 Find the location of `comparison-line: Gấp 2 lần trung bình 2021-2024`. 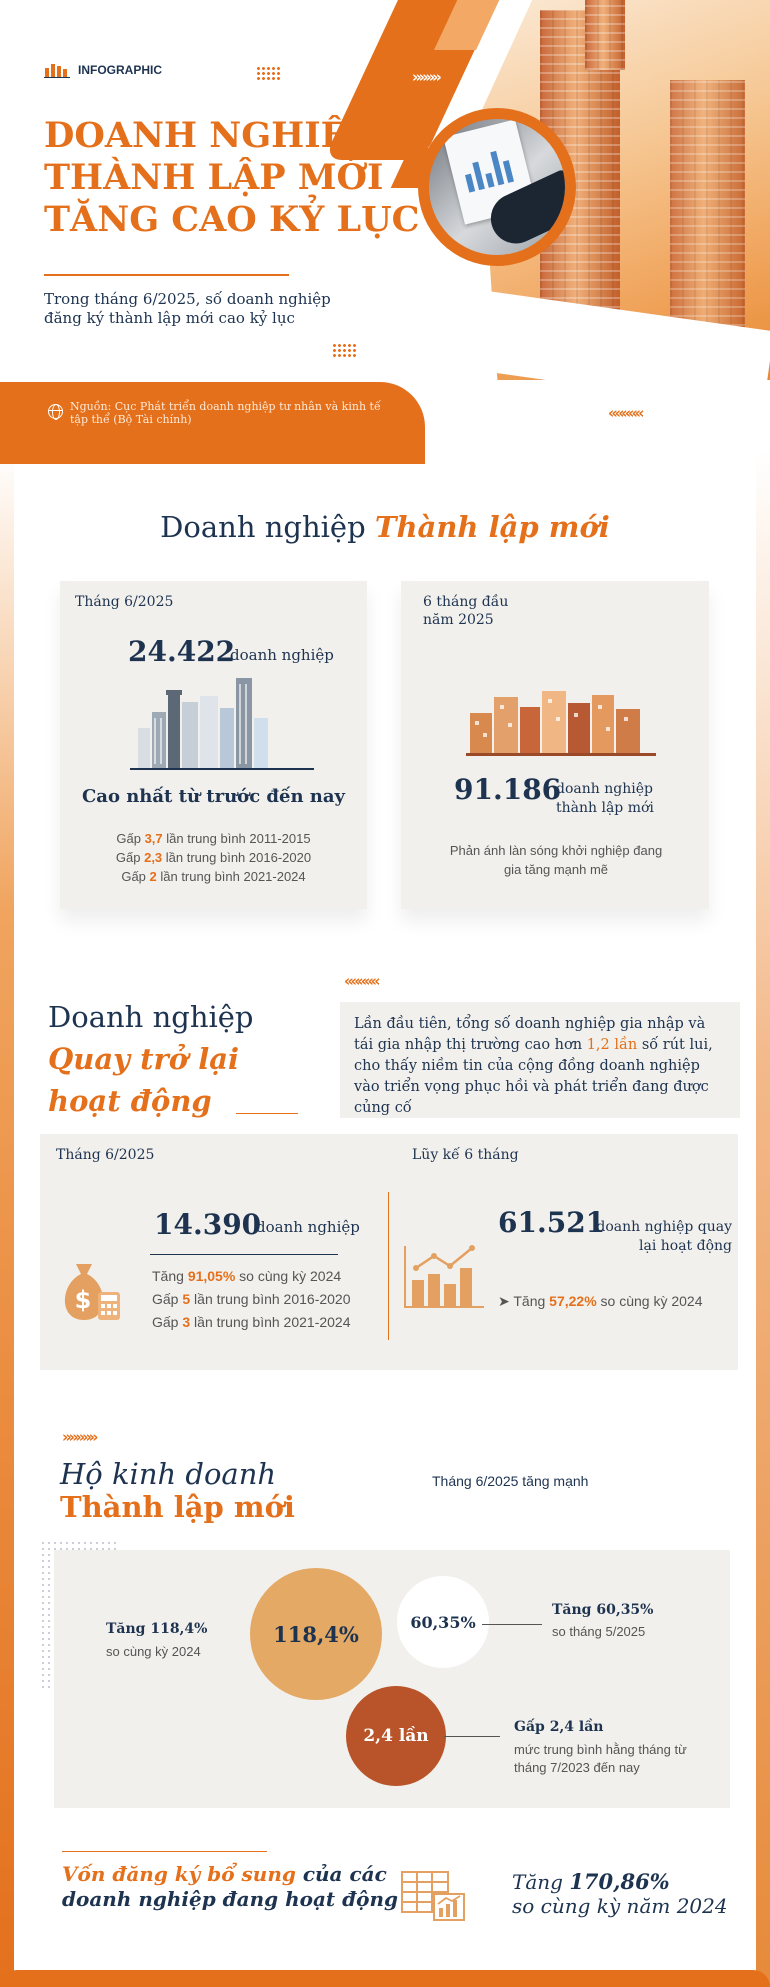

comparison-line: Gấp 2 lần trung bình 2021-2024 is located at coordinates (213, 876).